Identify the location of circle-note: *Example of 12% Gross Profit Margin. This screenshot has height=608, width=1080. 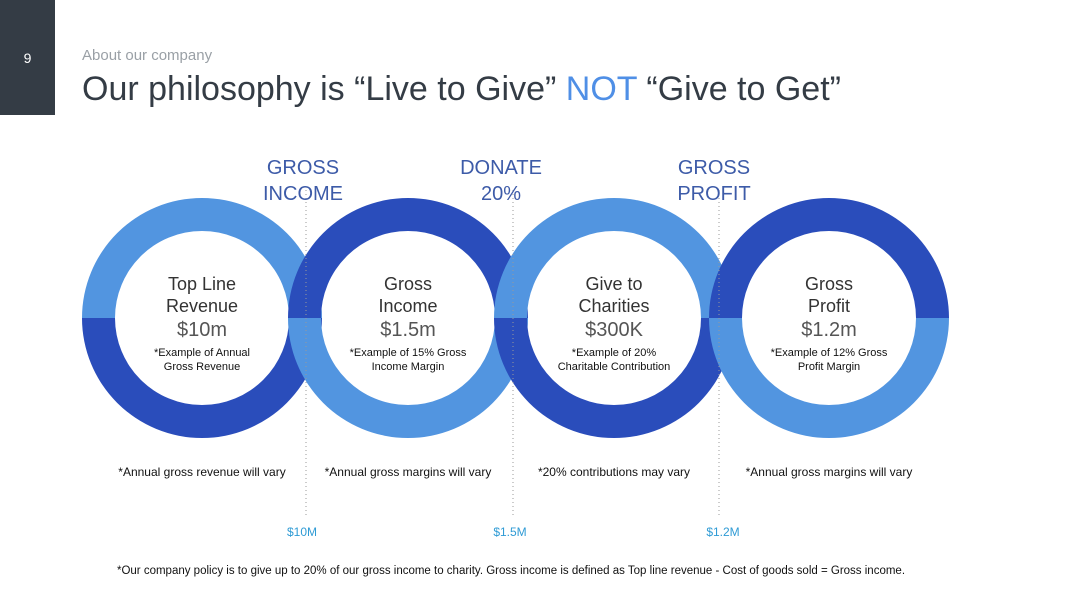
(829, 360).